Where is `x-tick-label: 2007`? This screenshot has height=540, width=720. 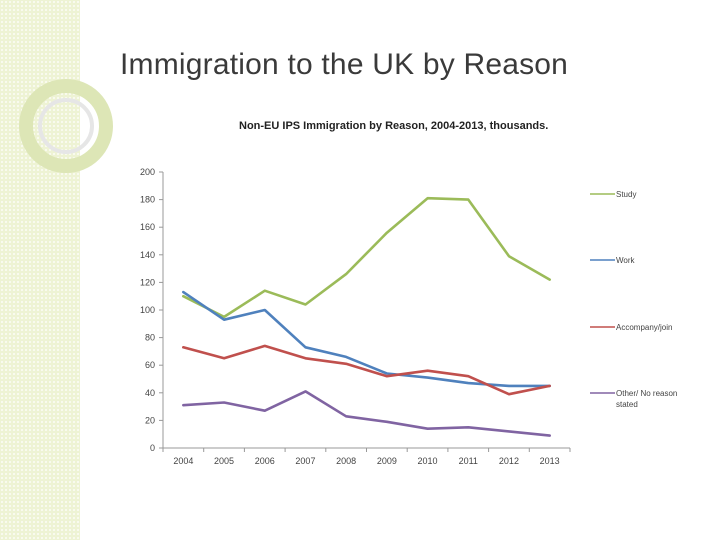
x-tick-label: 2007 is located at coordinates (305, 461).